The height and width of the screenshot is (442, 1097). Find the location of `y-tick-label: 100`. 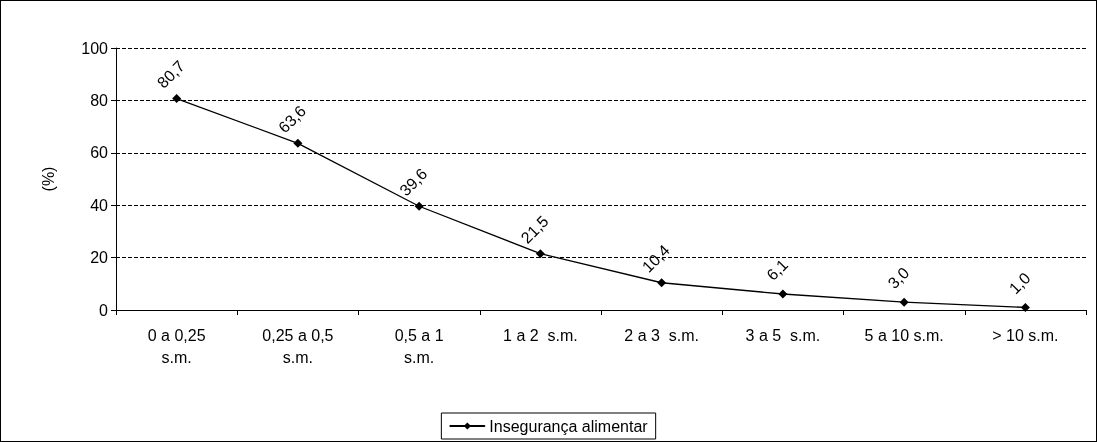

y-tick-label: 100 is located at coordinates (95, 48).